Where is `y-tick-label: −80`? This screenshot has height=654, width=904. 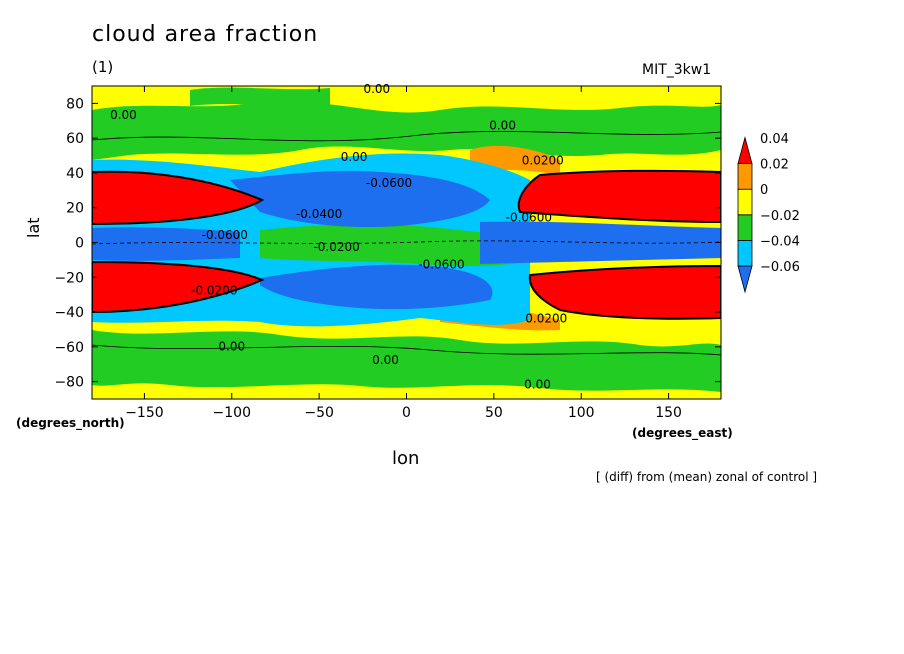 y-tick-label: −80 is located at coordinates (69, 383).